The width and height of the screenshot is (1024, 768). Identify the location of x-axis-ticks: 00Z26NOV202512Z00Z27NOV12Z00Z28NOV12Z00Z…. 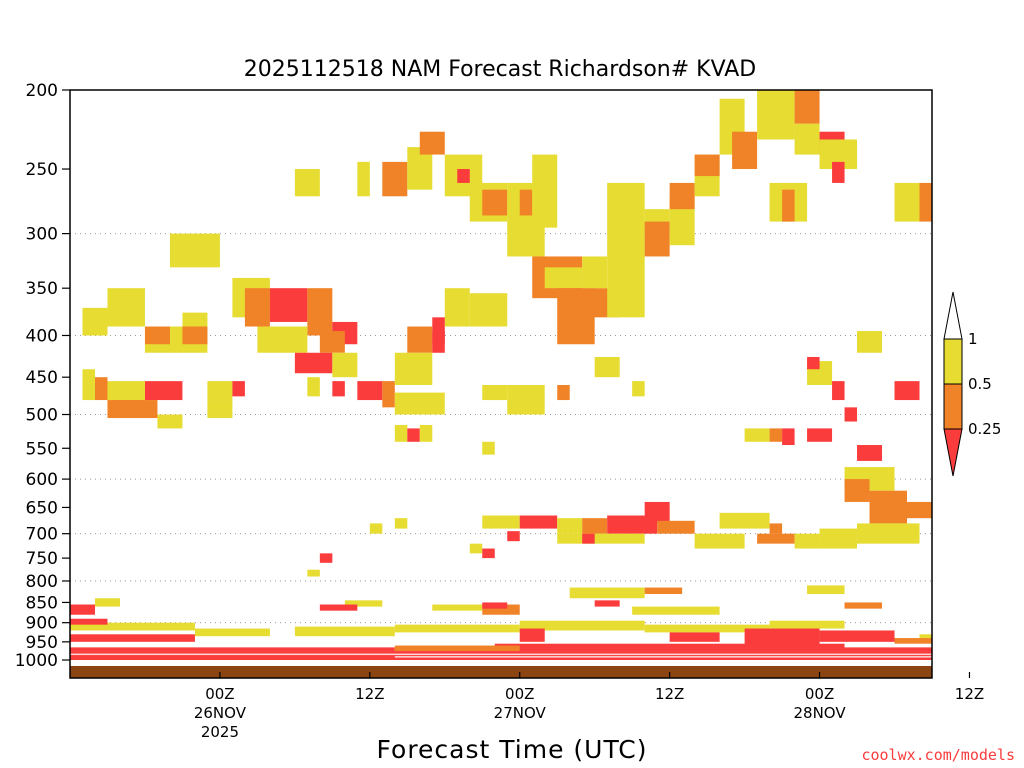
(589, 706).